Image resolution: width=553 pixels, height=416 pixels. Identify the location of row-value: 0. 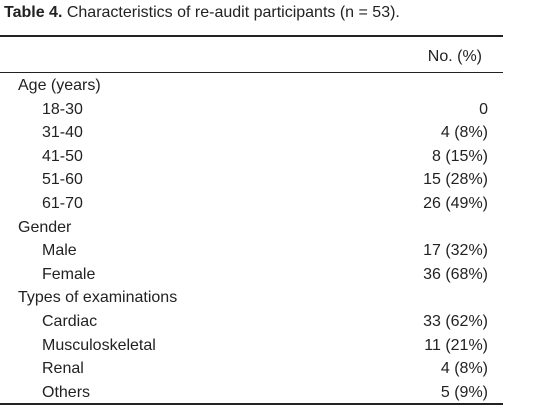
(483, 109).